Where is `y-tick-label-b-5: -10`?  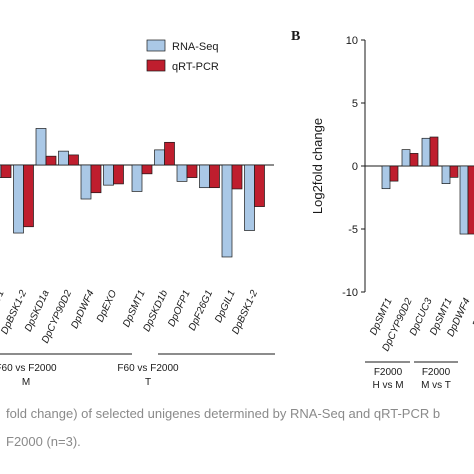
y-tick-label-b-5: -10 is located at coordinates (350, 293).